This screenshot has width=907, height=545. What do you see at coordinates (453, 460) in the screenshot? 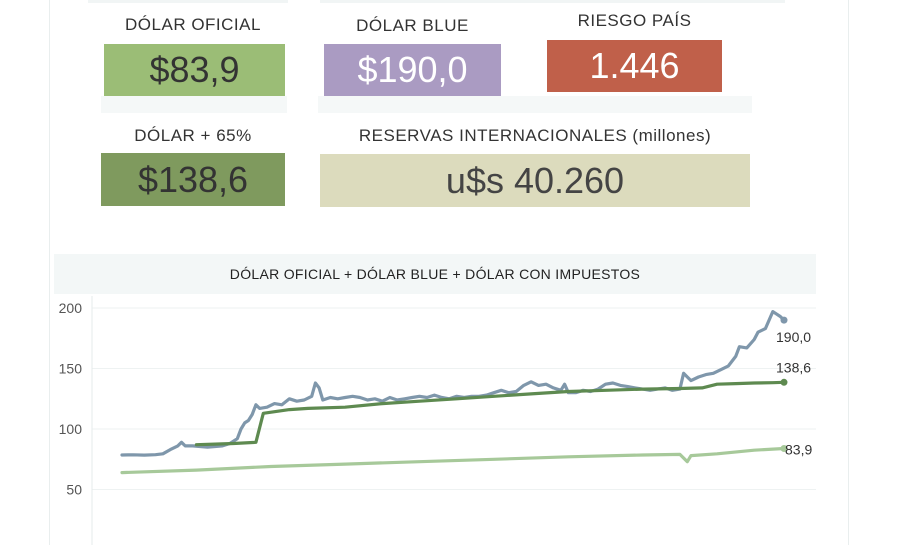
I see `series-line-oficial` at bounding box center [453, 460].